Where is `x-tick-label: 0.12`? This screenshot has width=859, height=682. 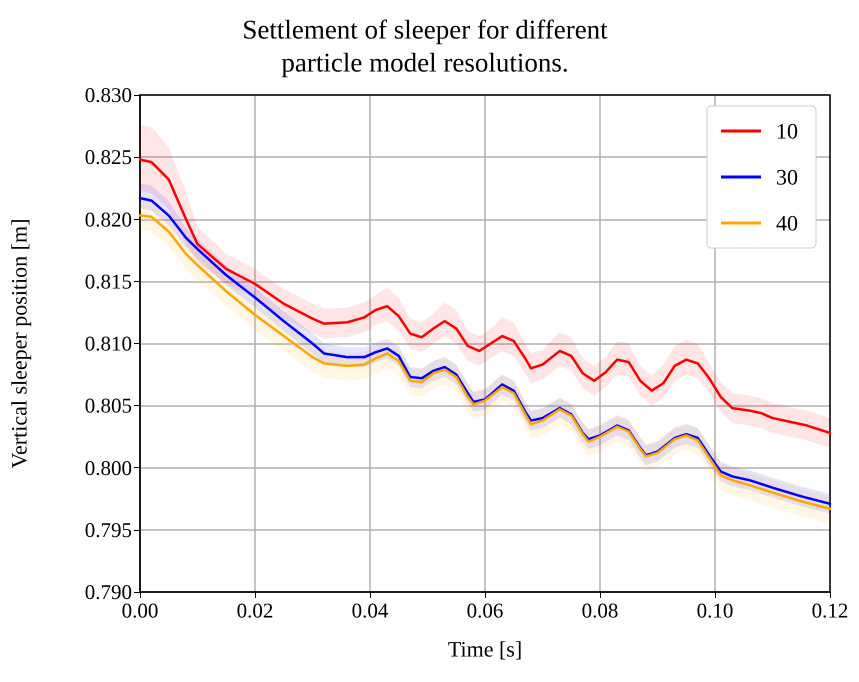 x-tick-label: 0.12 is located at coordinates (830, 610).